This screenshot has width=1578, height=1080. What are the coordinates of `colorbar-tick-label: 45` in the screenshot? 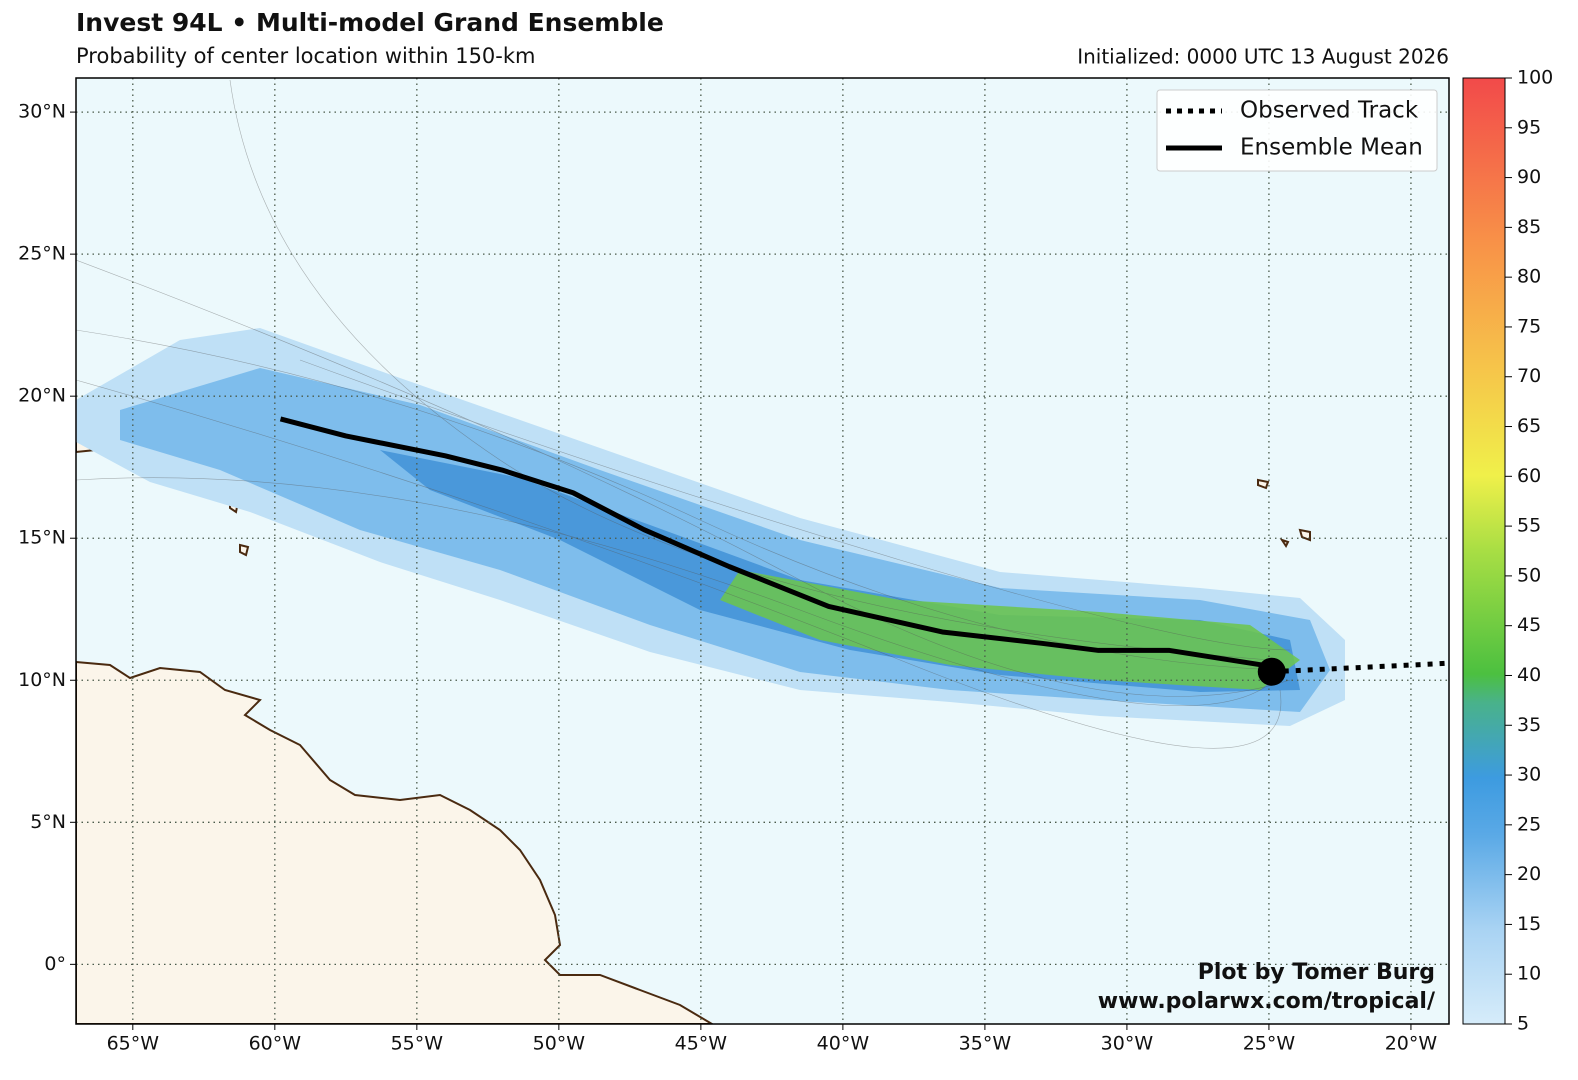 It's located at (1529, 625).